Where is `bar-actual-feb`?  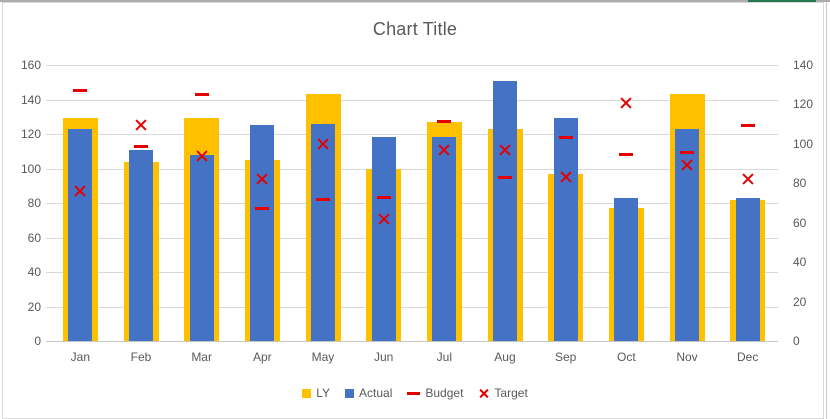
bar-actual-feb is located at coordinates (141, 245).